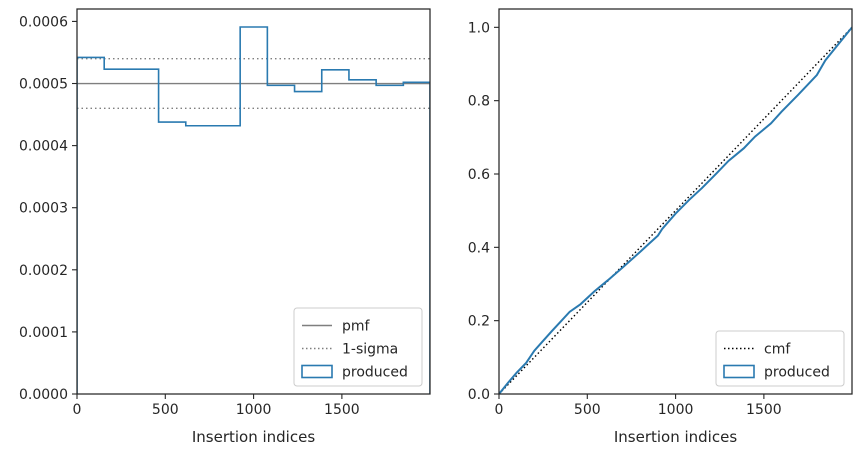 The image size is (861, 453). What do you see at coordinates (43, 271) in the screenshot?
I see `y-tick-label: 0.0002` at bounding box center [43, 271].